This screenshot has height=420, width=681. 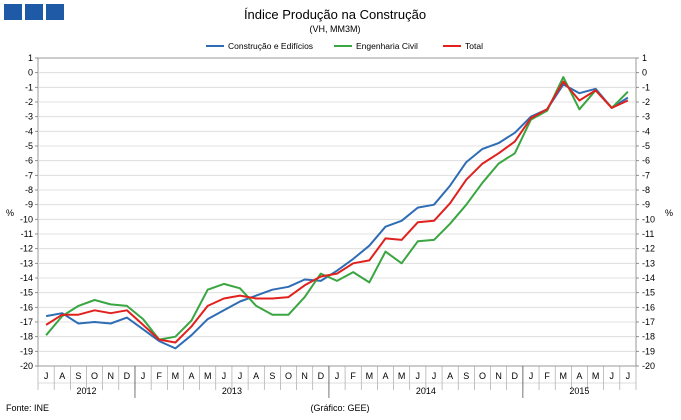 What do you see at coordinates (646, 175) in the screenshot?
I see `y-tick-label-right: -7` at bounding box center [646, 175].